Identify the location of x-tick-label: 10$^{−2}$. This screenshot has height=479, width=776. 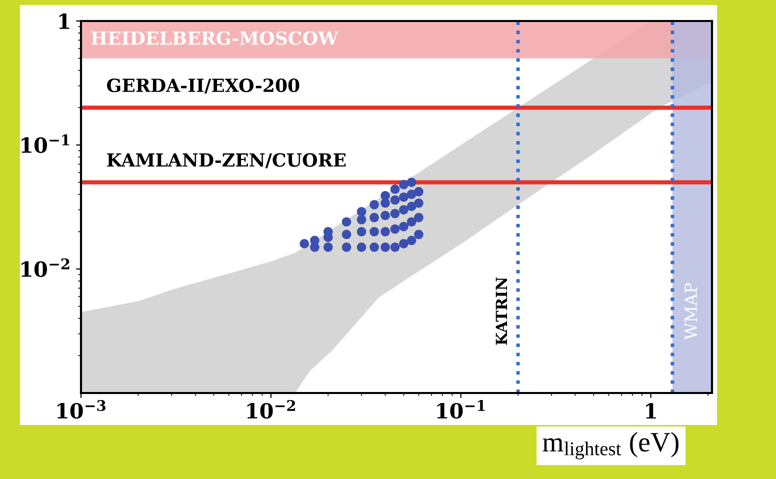
(271, 409).